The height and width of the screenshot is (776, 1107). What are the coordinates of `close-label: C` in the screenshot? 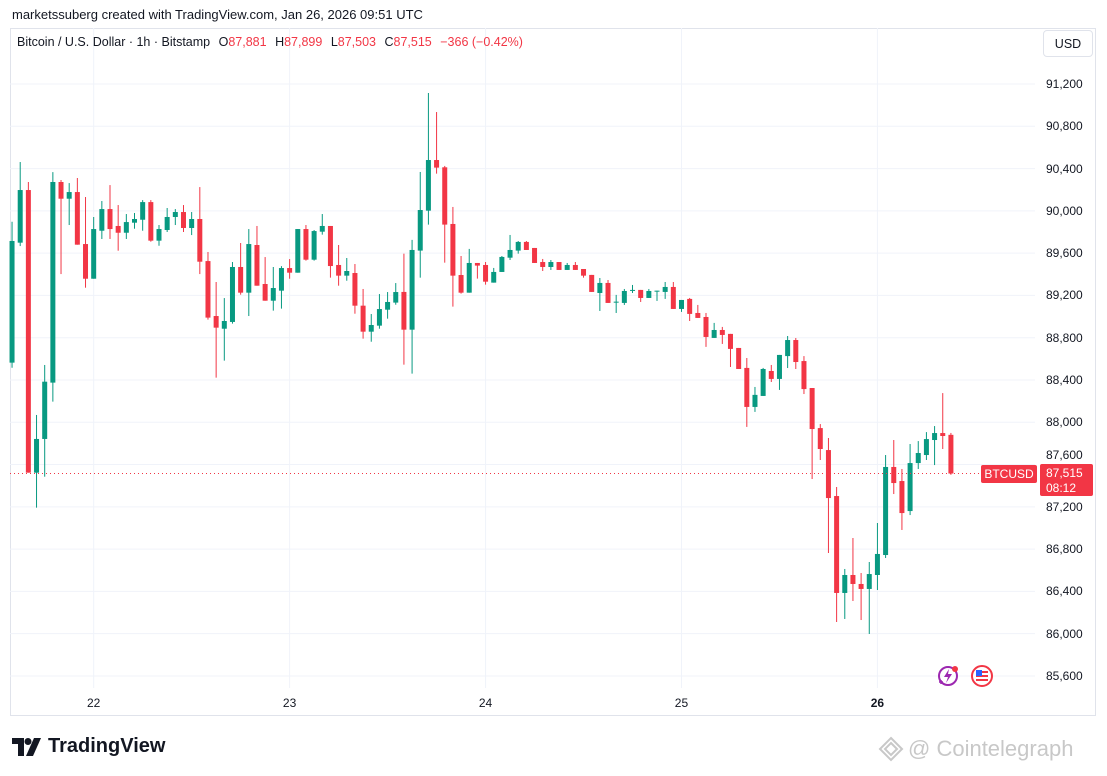 It's located at (389, 42).